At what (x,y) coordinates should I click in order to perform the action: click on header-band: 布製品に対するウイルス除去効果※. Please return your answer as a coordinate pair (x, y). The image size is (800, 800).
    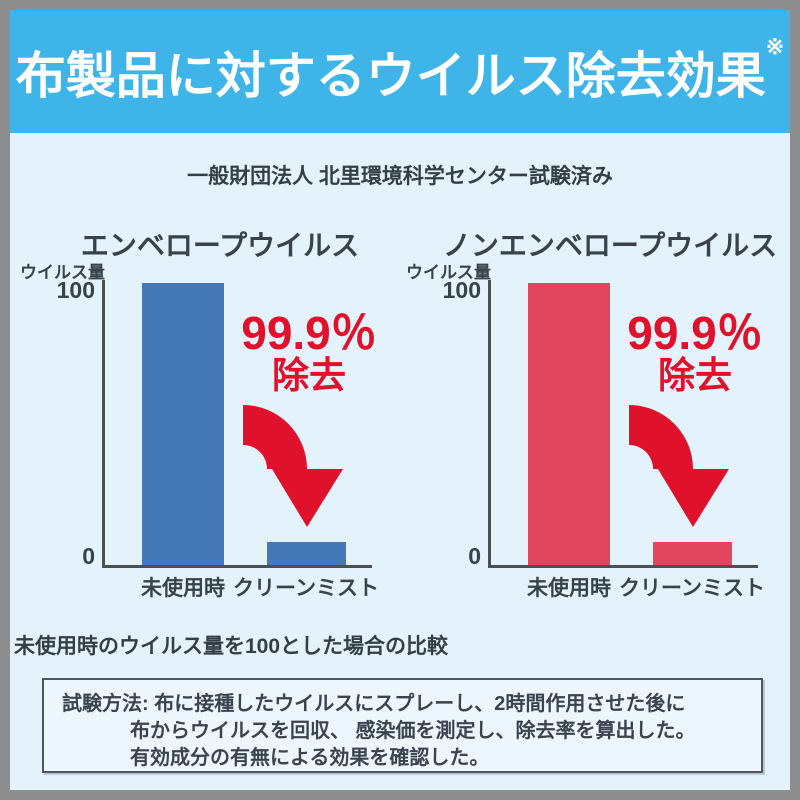
    Looking at the image, I should click on (400, 71).